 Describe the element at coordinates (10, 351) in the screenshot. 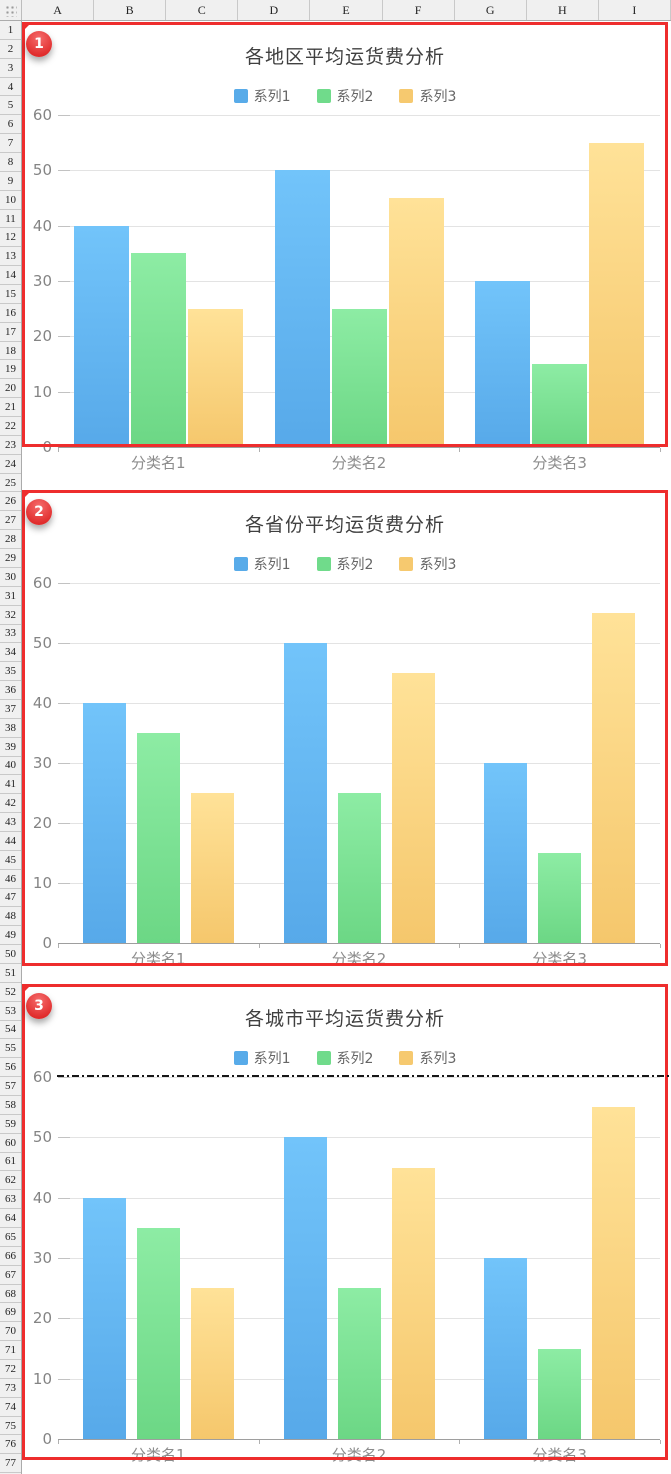

I see `row-header-18: 18` at that location.